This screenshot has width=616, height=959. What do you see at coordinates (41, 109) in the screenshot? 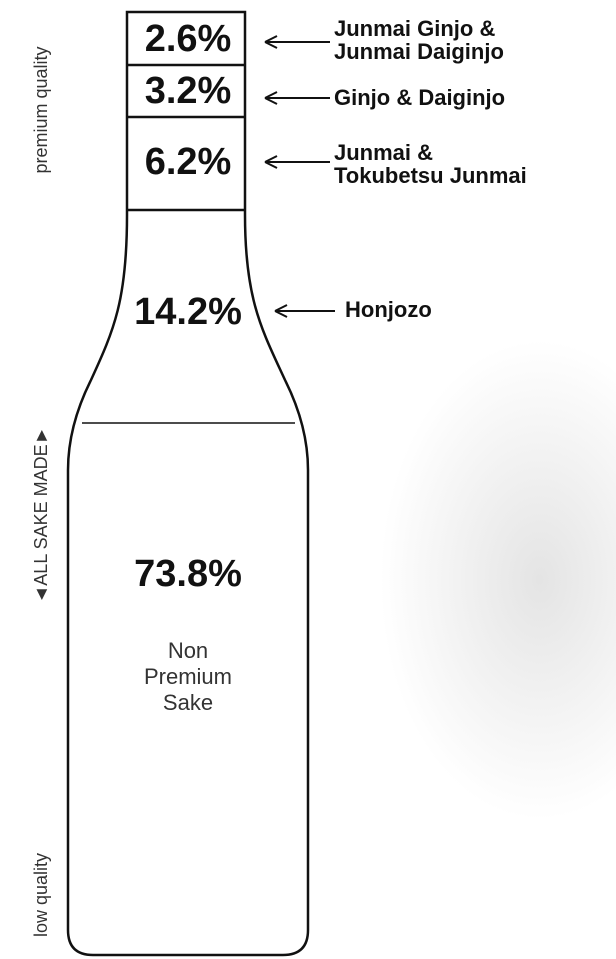
I see `side-label: premium quality` at bounding box center [41, 109].